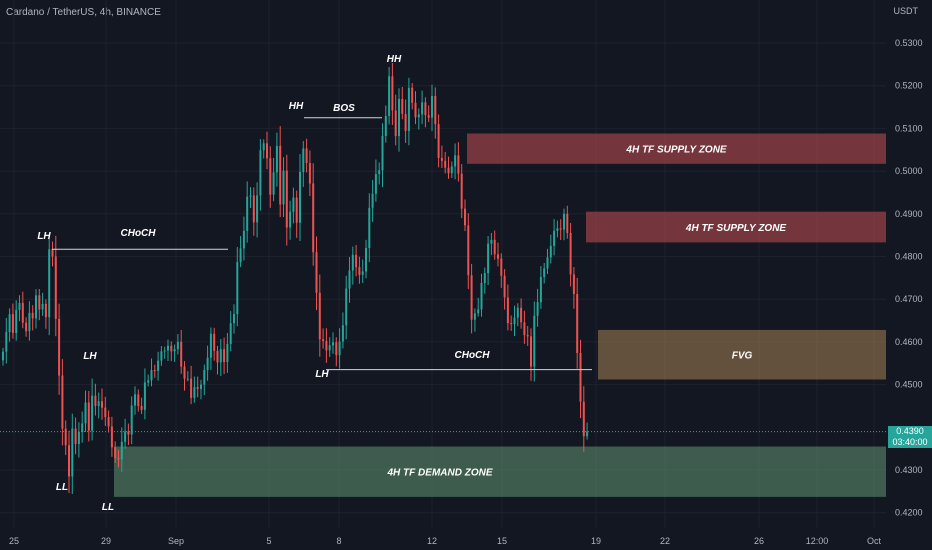 The image size is (932, 550). I want to click on price-axis-currency: USDT, so click(906, 11).